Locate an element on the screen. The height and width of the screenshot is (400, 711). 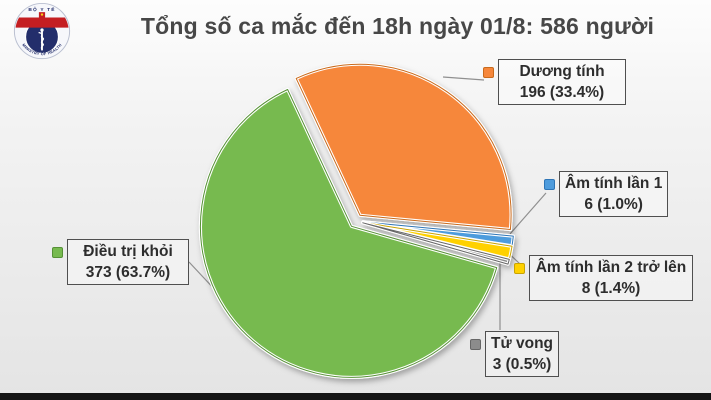
rod-of-asclepius-icon is located at coordinates (41, 39).